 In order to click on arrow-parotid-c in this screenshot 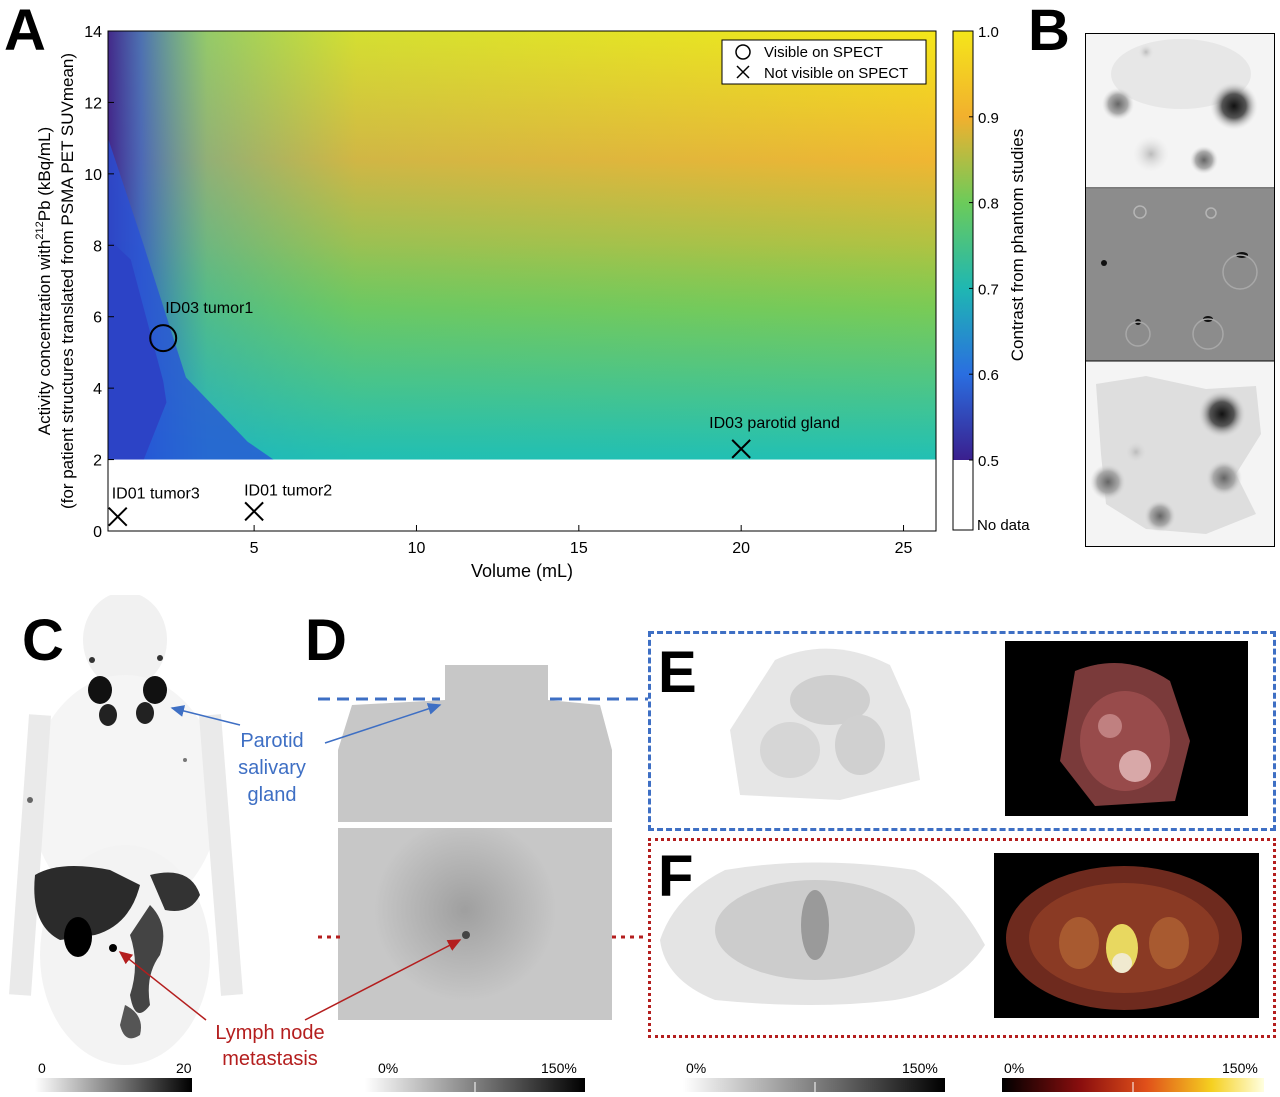, I will do `click(205, 715)`.